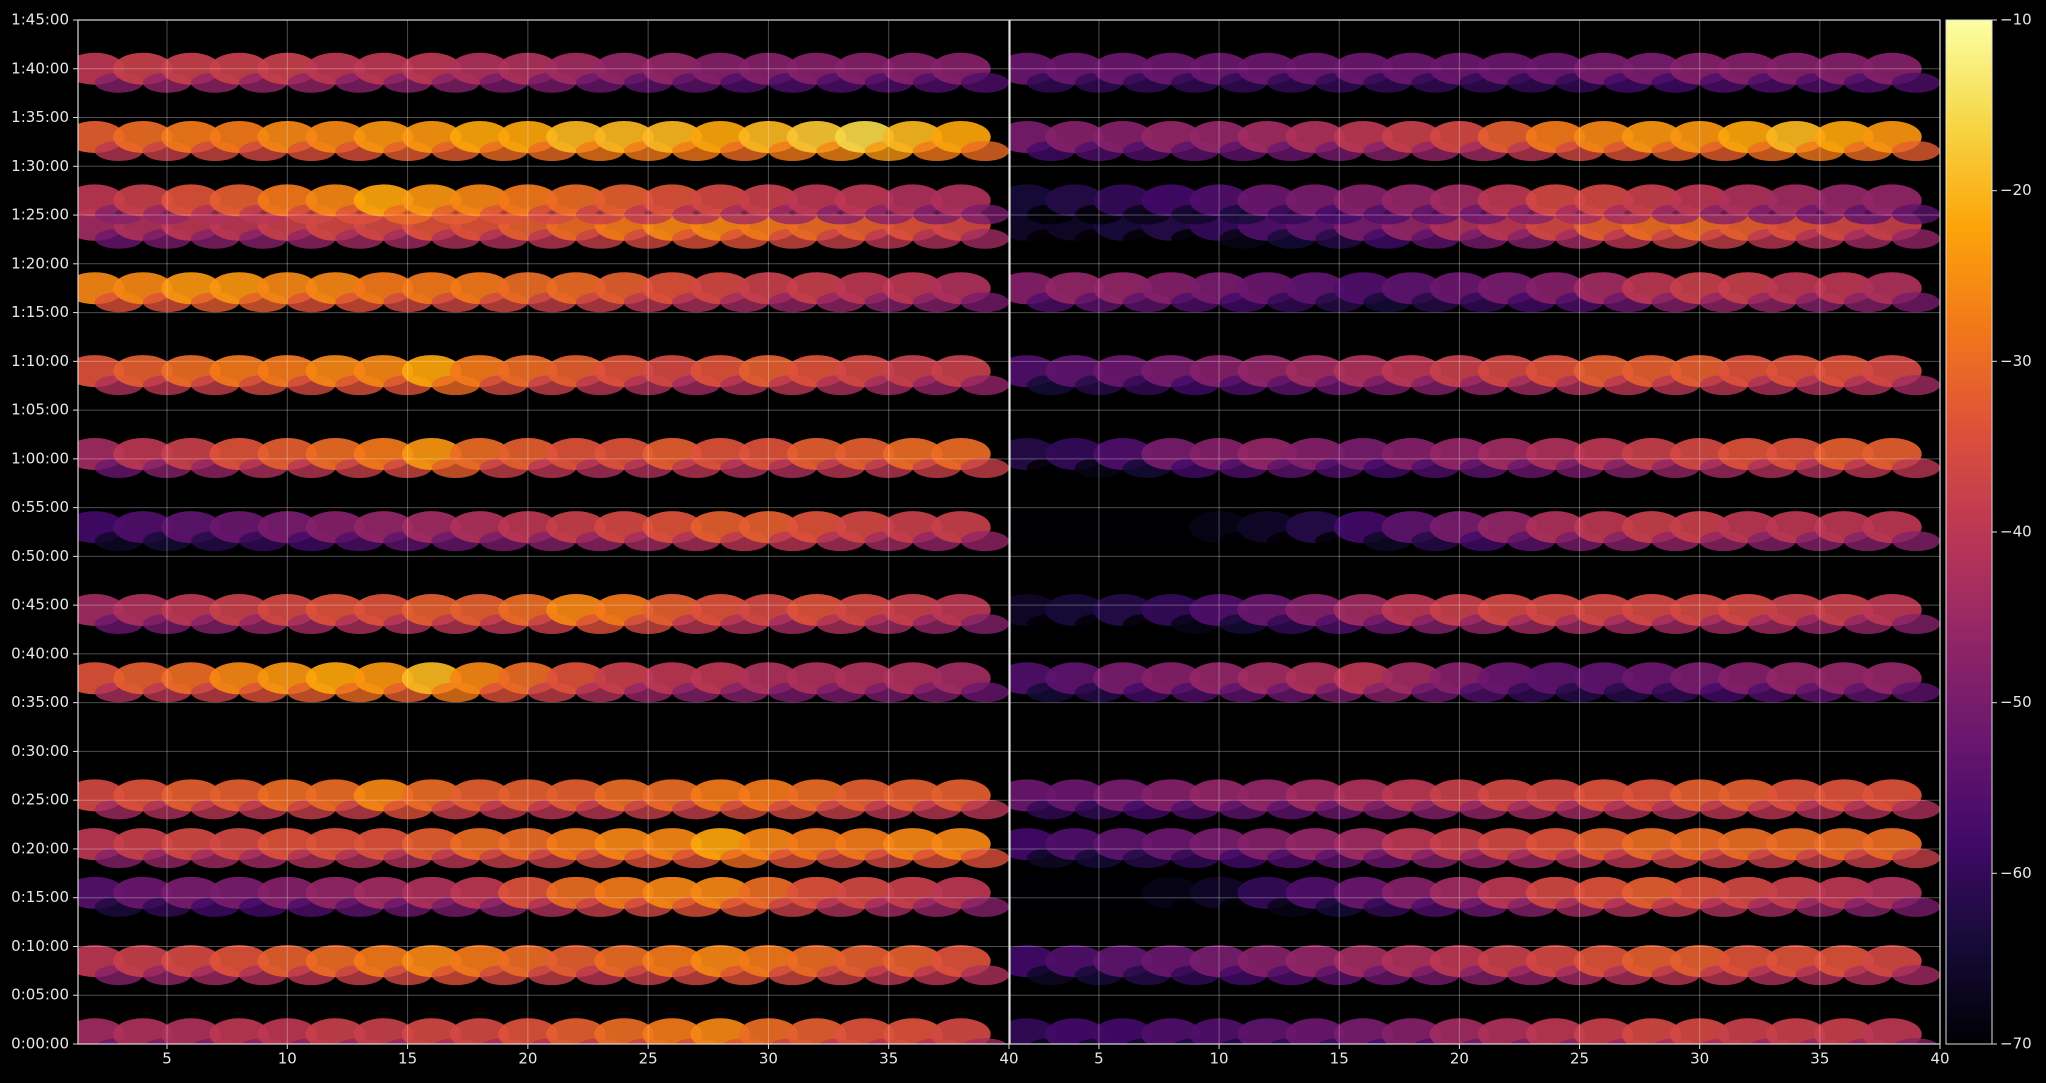  I want to click on y-tick-label: 1:35:00, so click(40, 117).